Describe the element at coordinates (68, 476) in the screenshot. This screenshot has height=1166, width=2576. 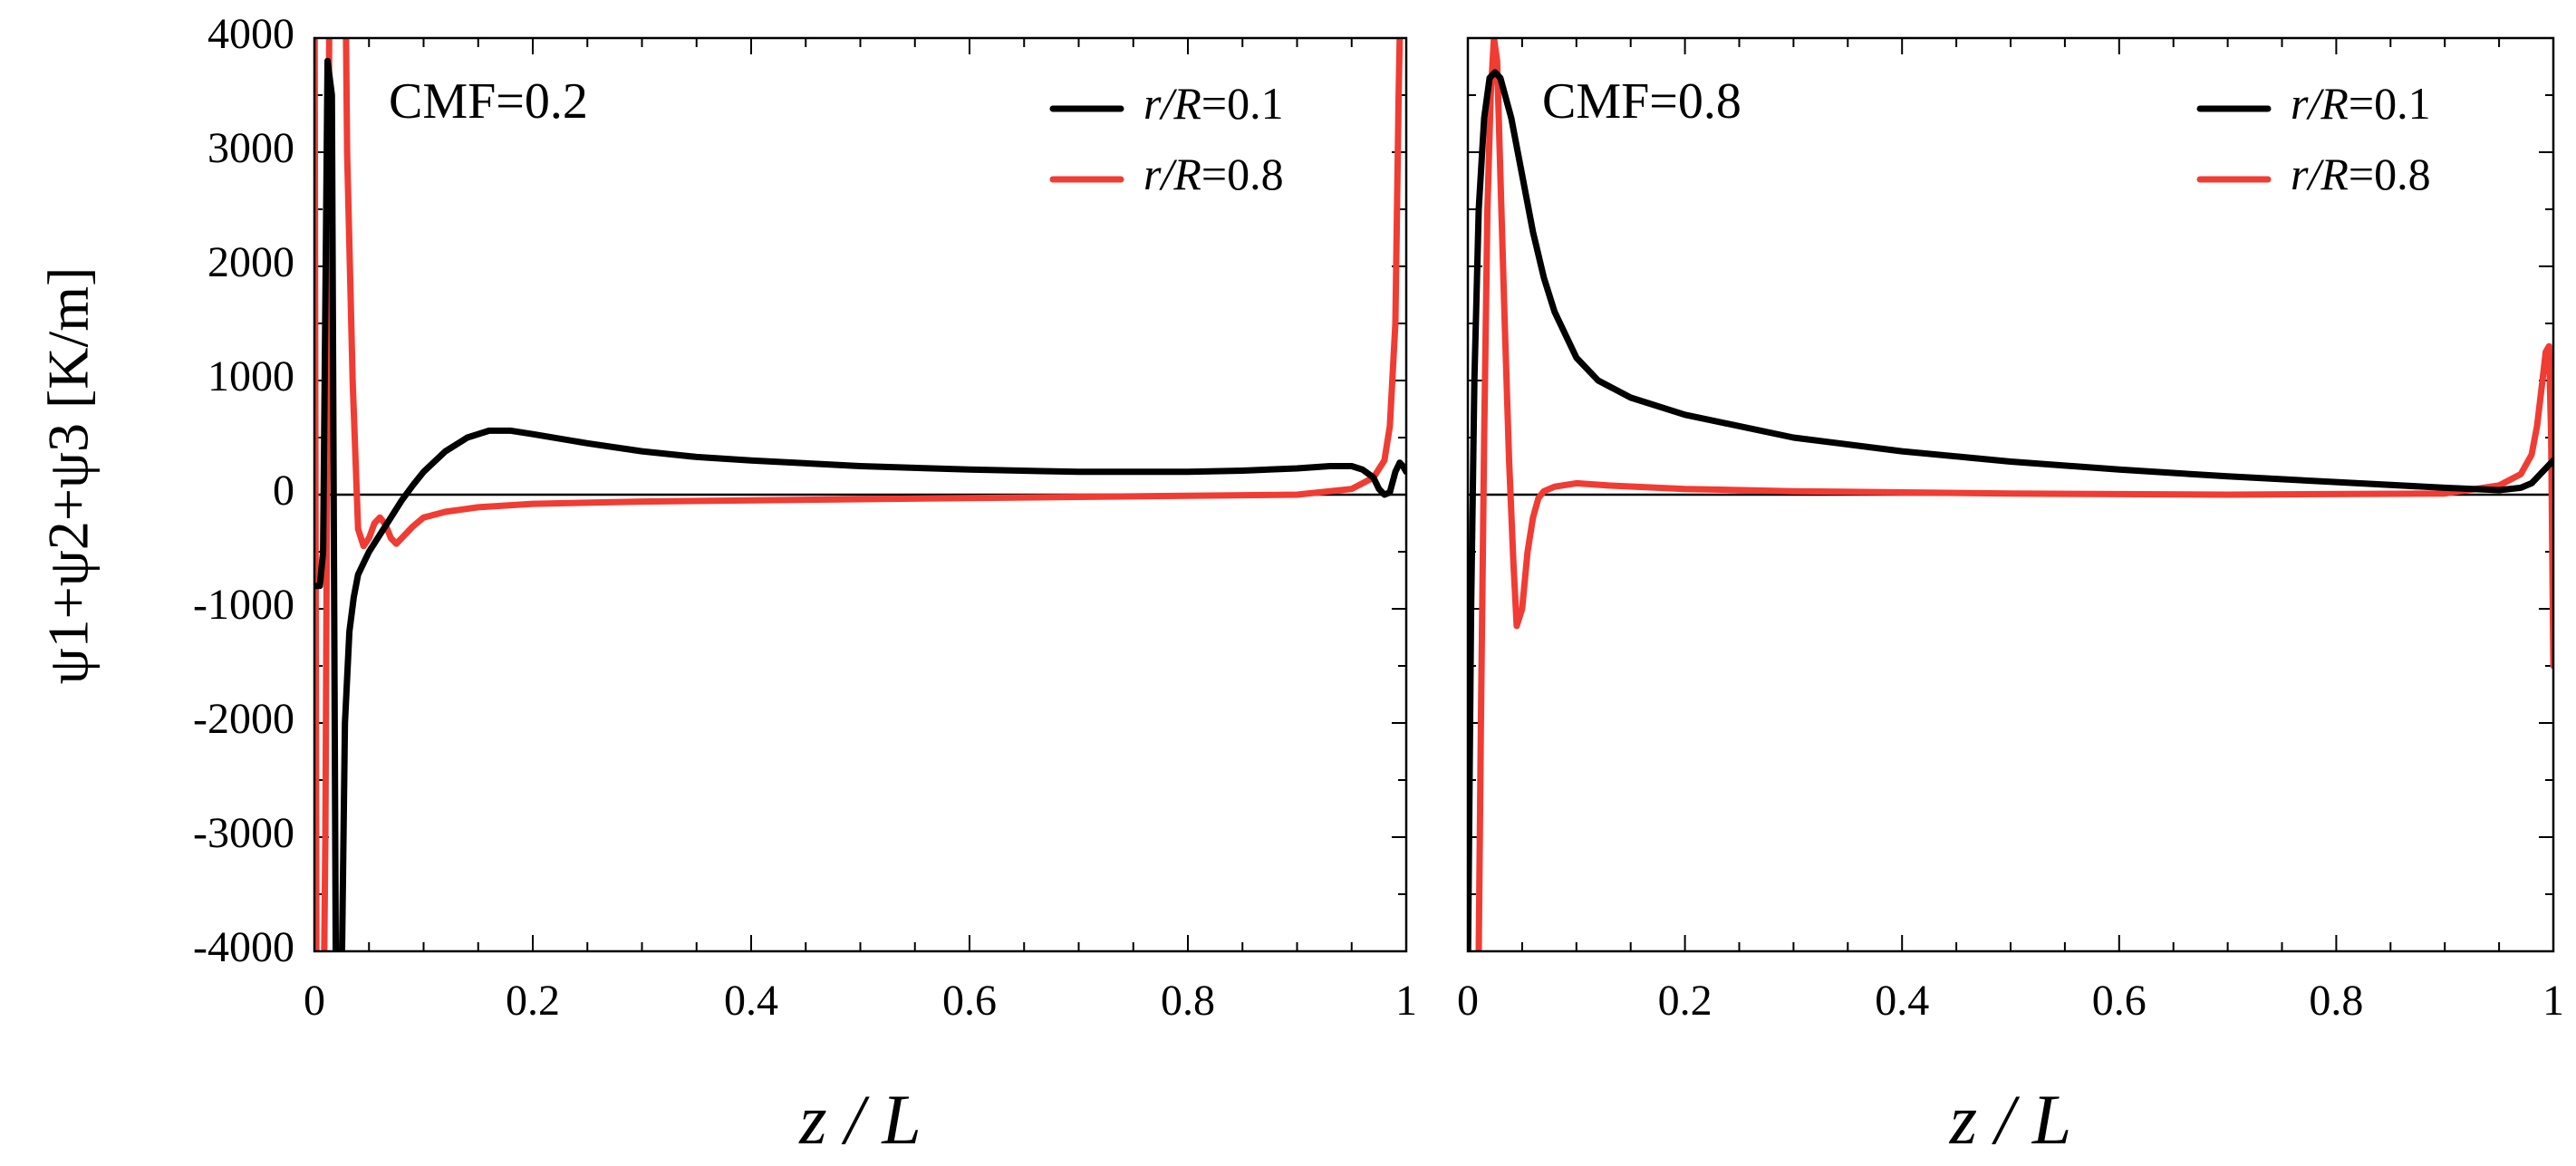
I see `y-axis-label: ψ1+ψ2+ψ3 [K/m]` at that location.